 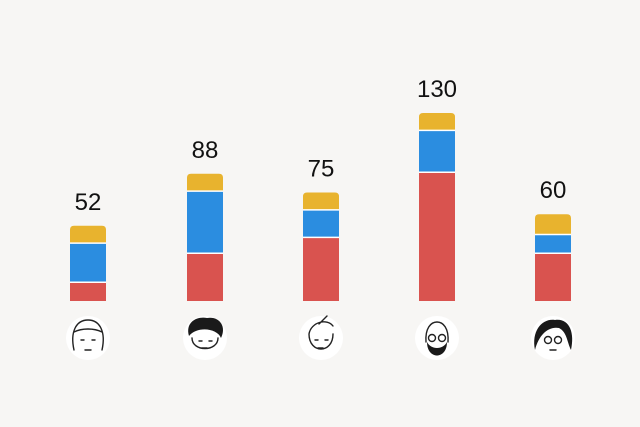 What do you see at coordinates (437, 89) in the screenshot?
I see `total-label: 130` at bounding box center [437, 89].